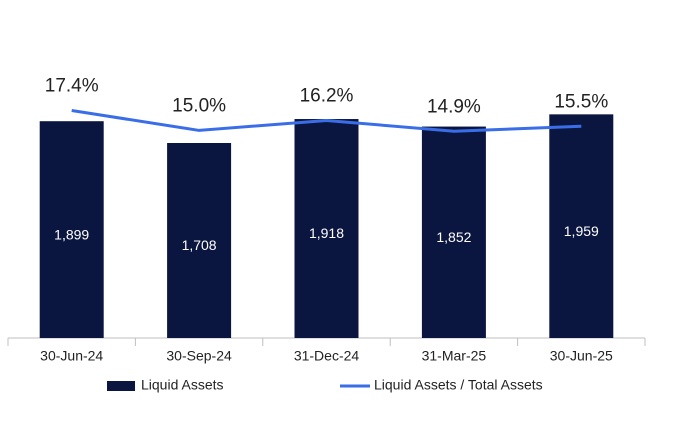  What do you see at coordinates (199, 356) in the screenshot?
I see `x-tick-label: 30-Sep-24` at bounding box center [199, 356].